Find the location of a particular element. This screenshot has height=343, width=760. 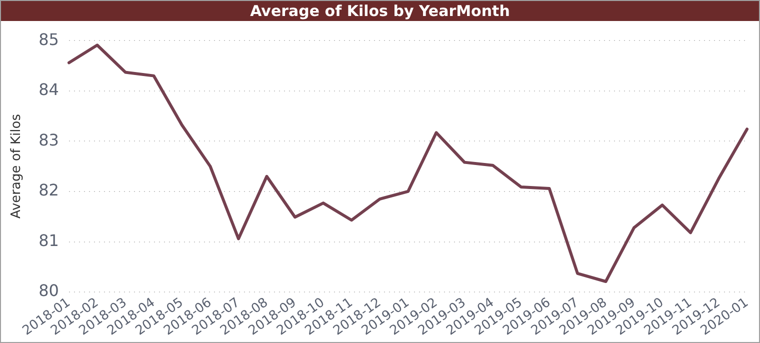

y-axis-title: Average of Kilos is located at coordinates (16, 166).